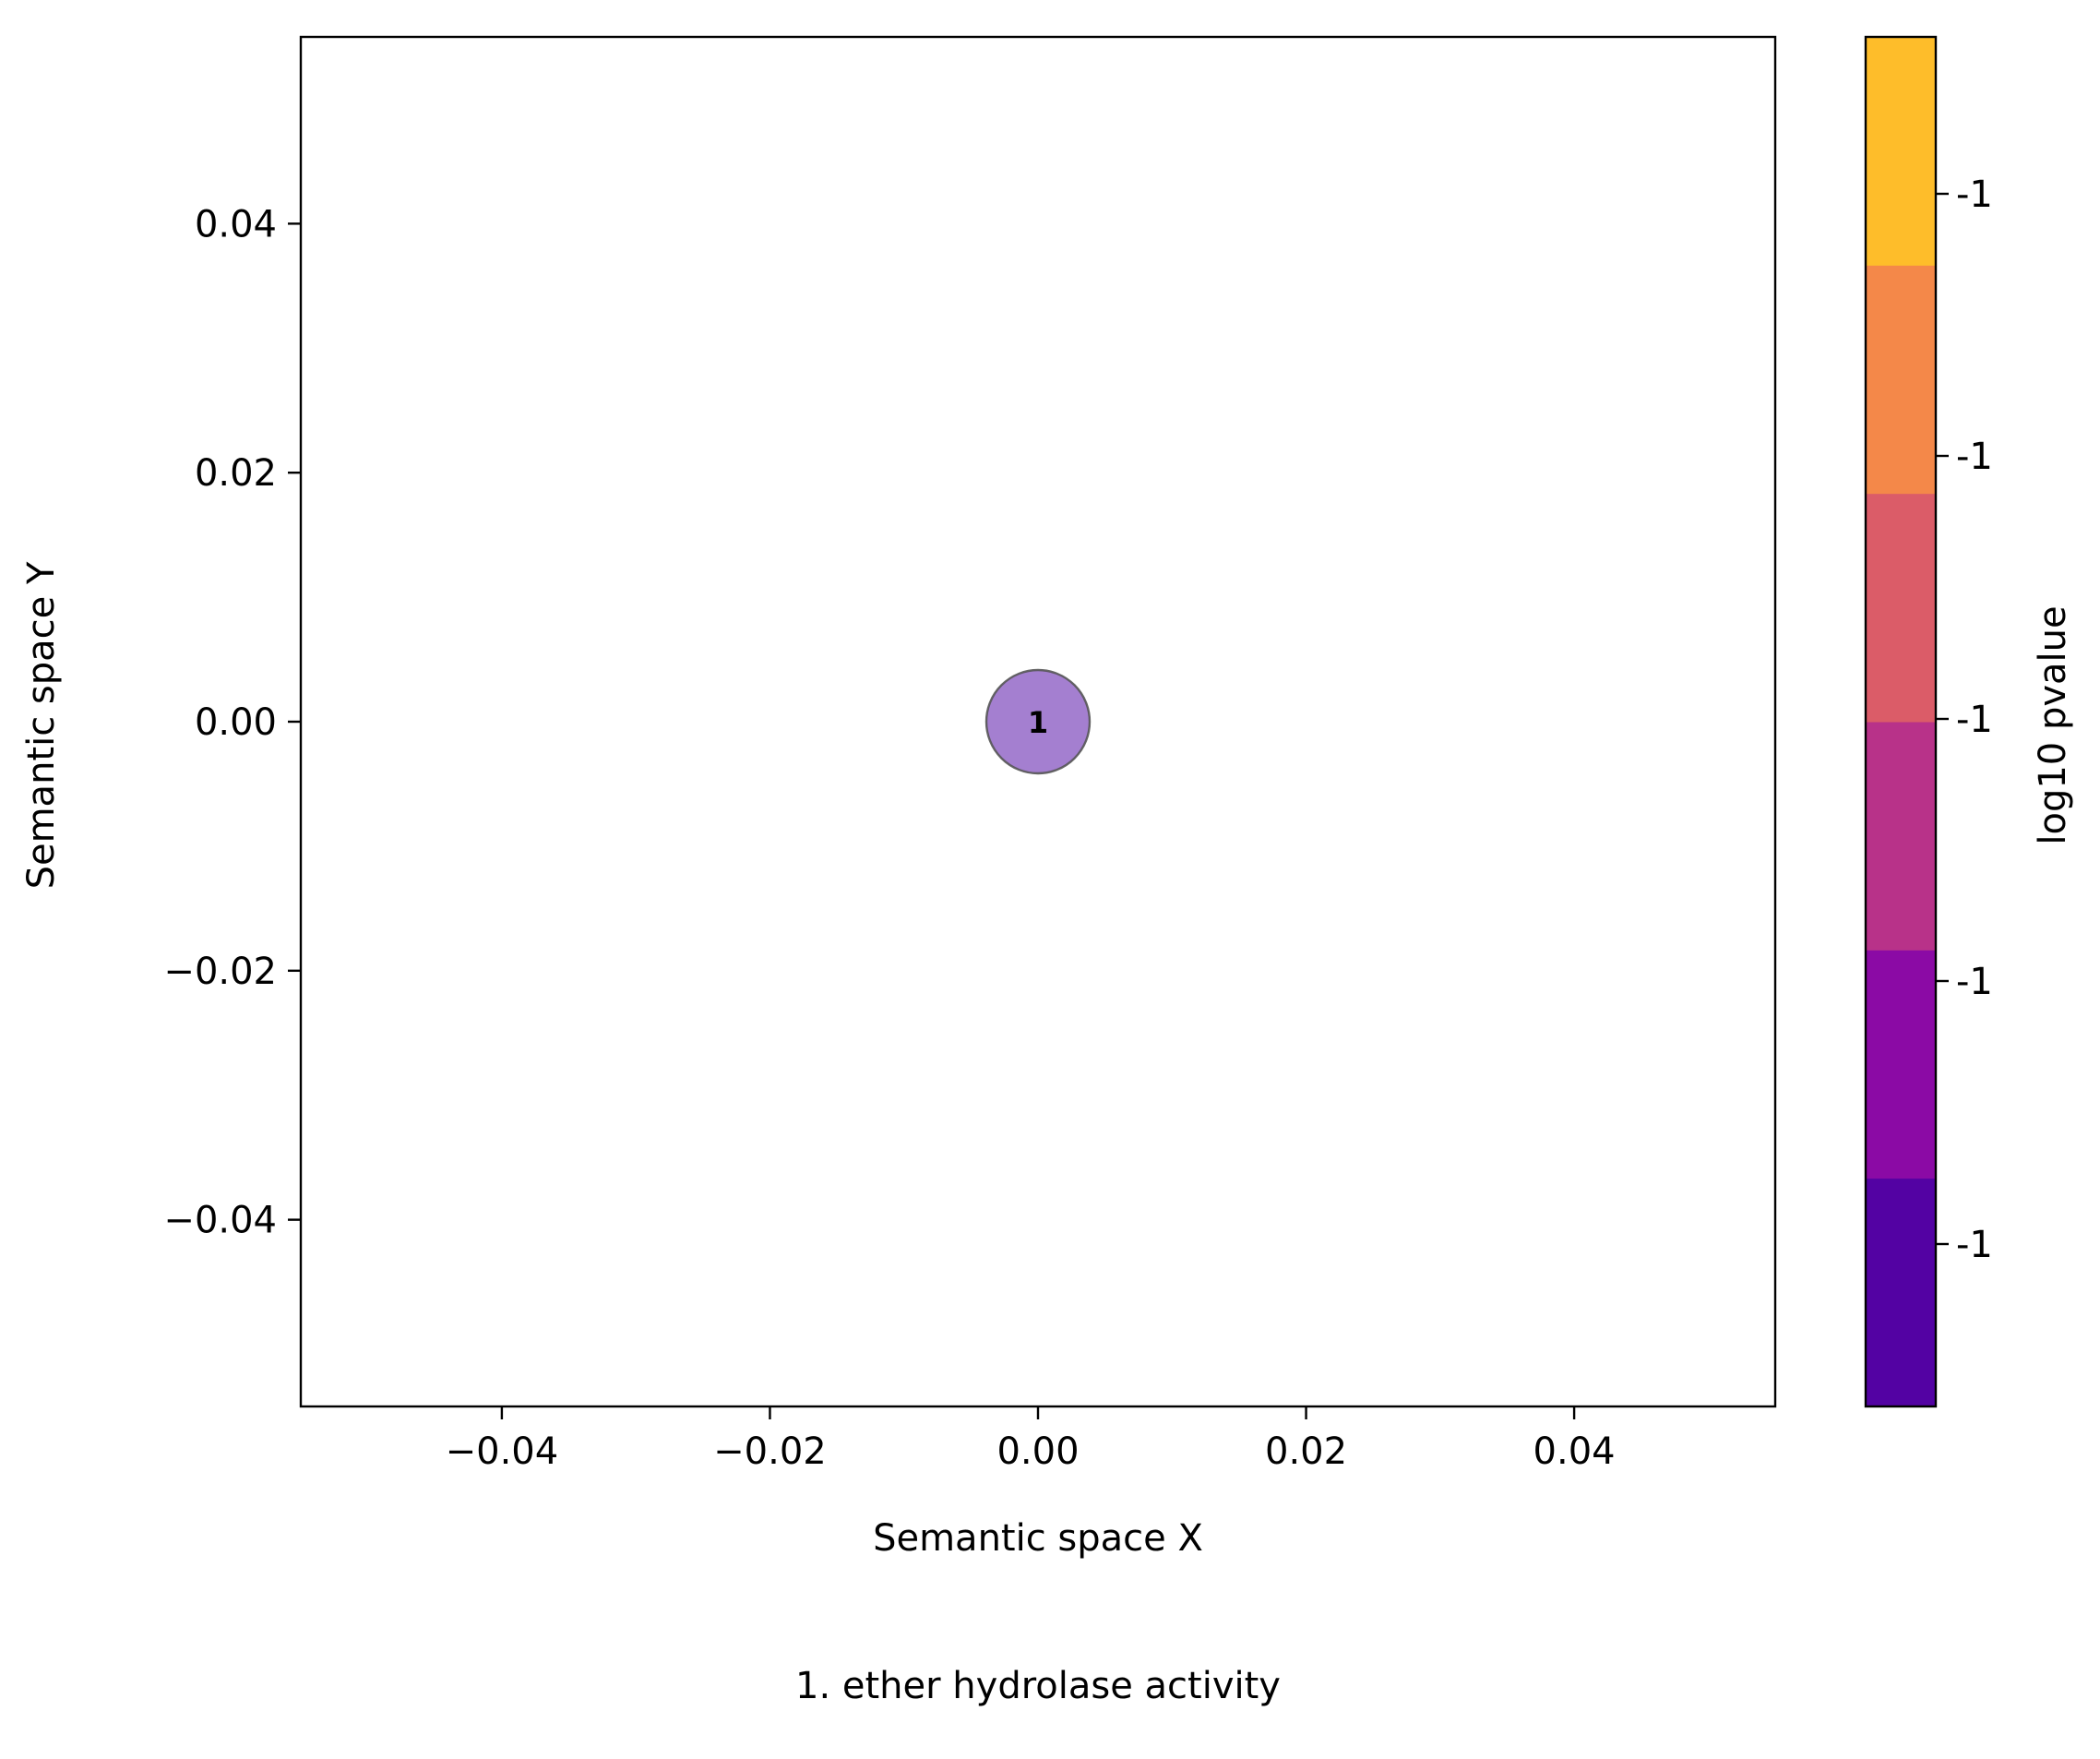 This screenshot has height=1759, width=2100. I want to click on points-layer: 1, so click(1038, 721).